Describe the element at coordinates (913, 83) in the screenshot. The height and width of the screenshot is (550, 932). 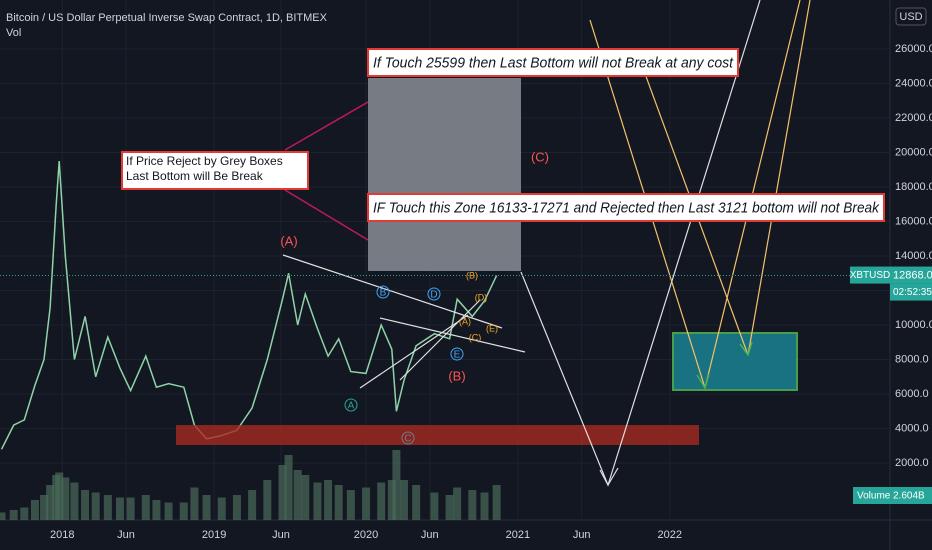
I see `y-tick-label: 24000.0` at that location.